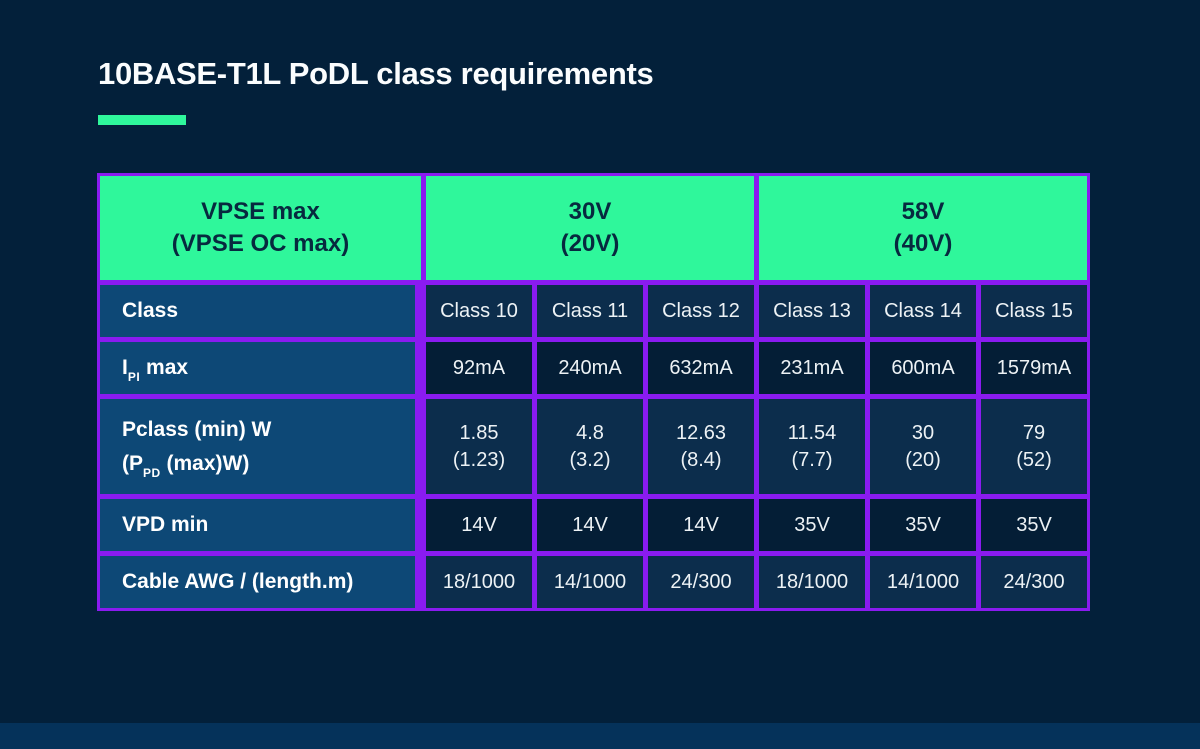 The height and width of the screenshot is (749, 1200). Describe the element at coordinates (152, 472) in the screenshot. I see `pclass-label-subscript: PD` at that location.